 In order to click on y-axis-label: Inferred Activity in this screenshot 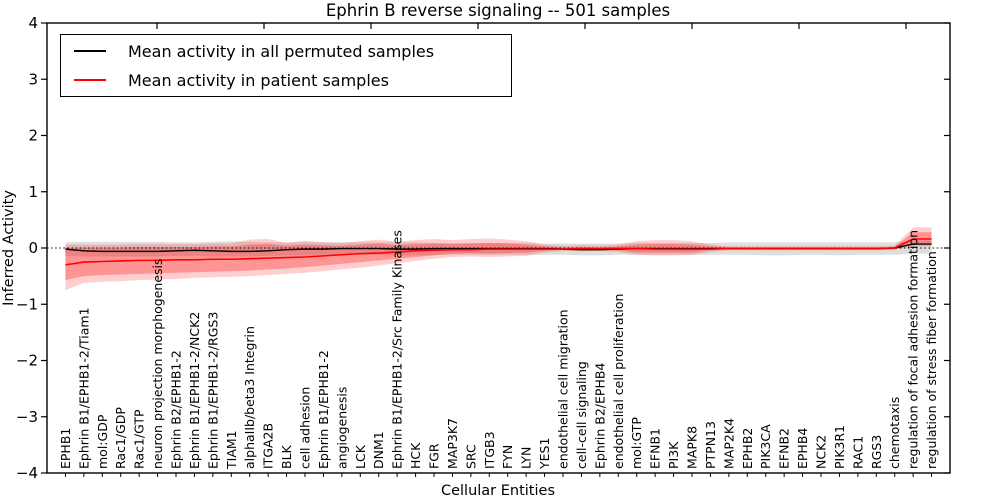, I will do `click(9, 248)`.